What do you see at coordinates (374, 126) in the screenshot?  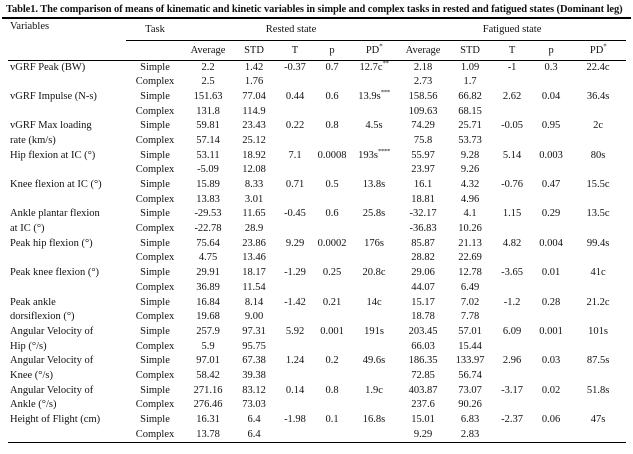 I see `pd-value-cell: 4.5s` at bounding box center [374, 126].